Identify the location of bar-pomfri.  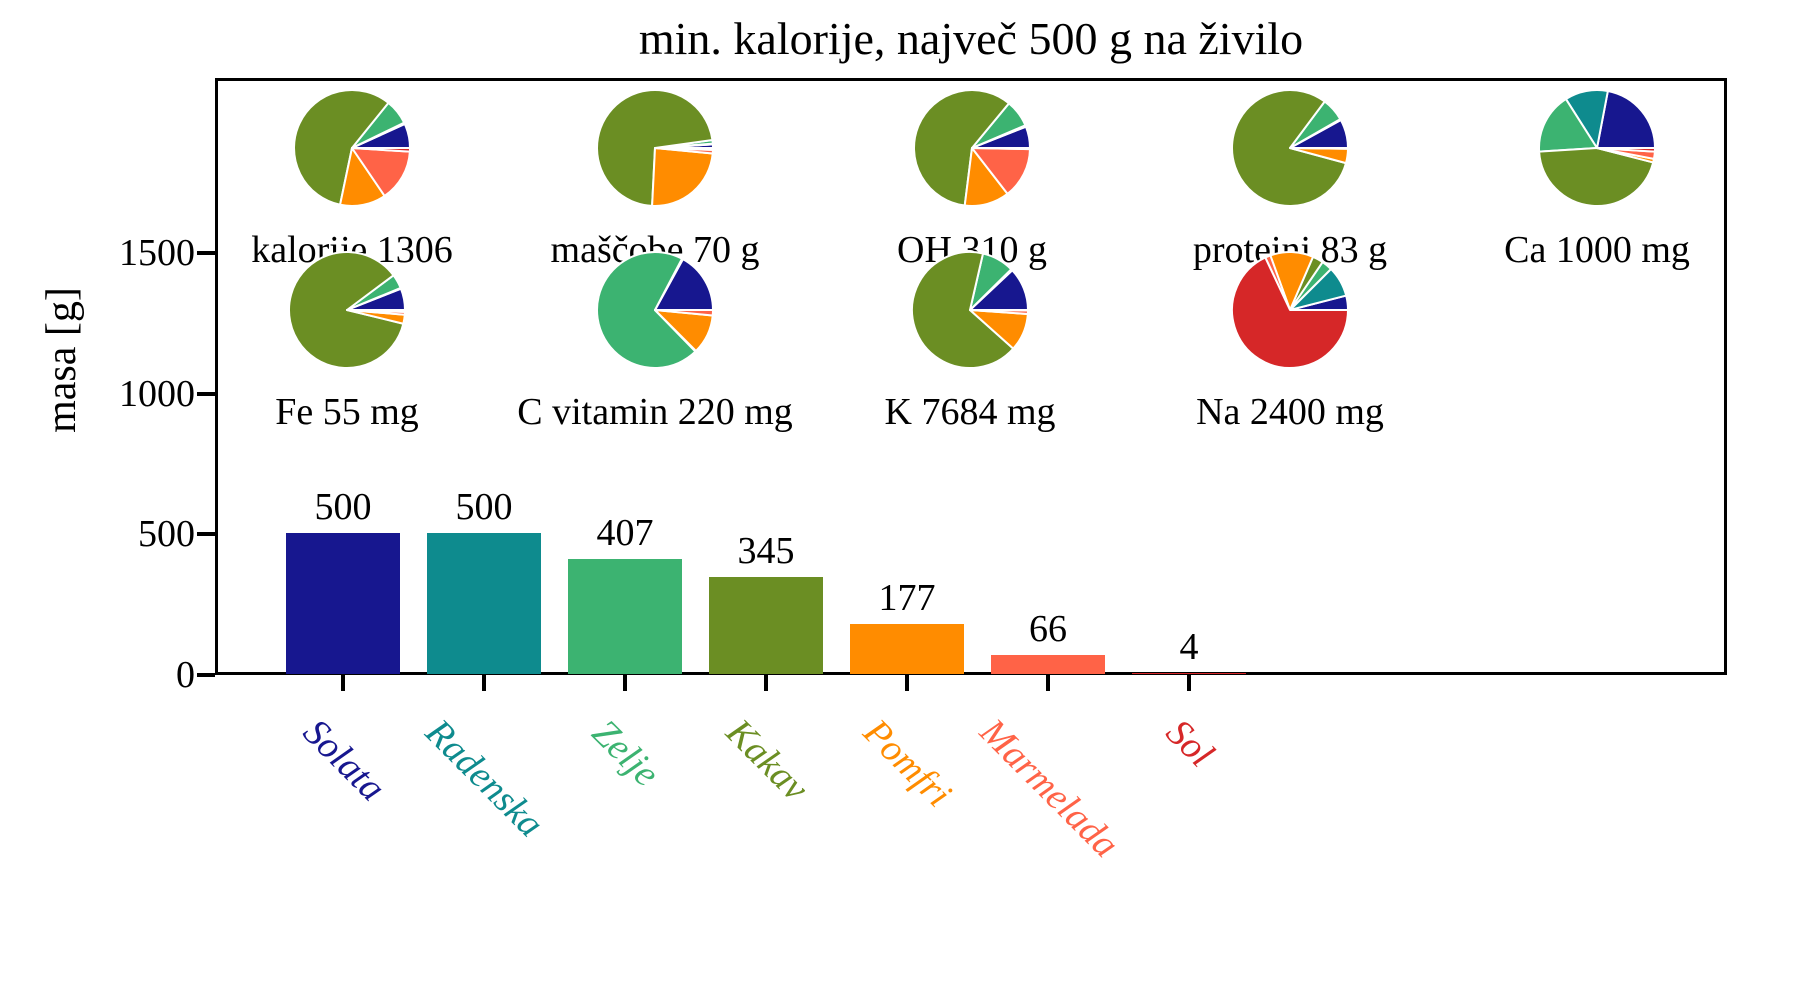
(907, 649).